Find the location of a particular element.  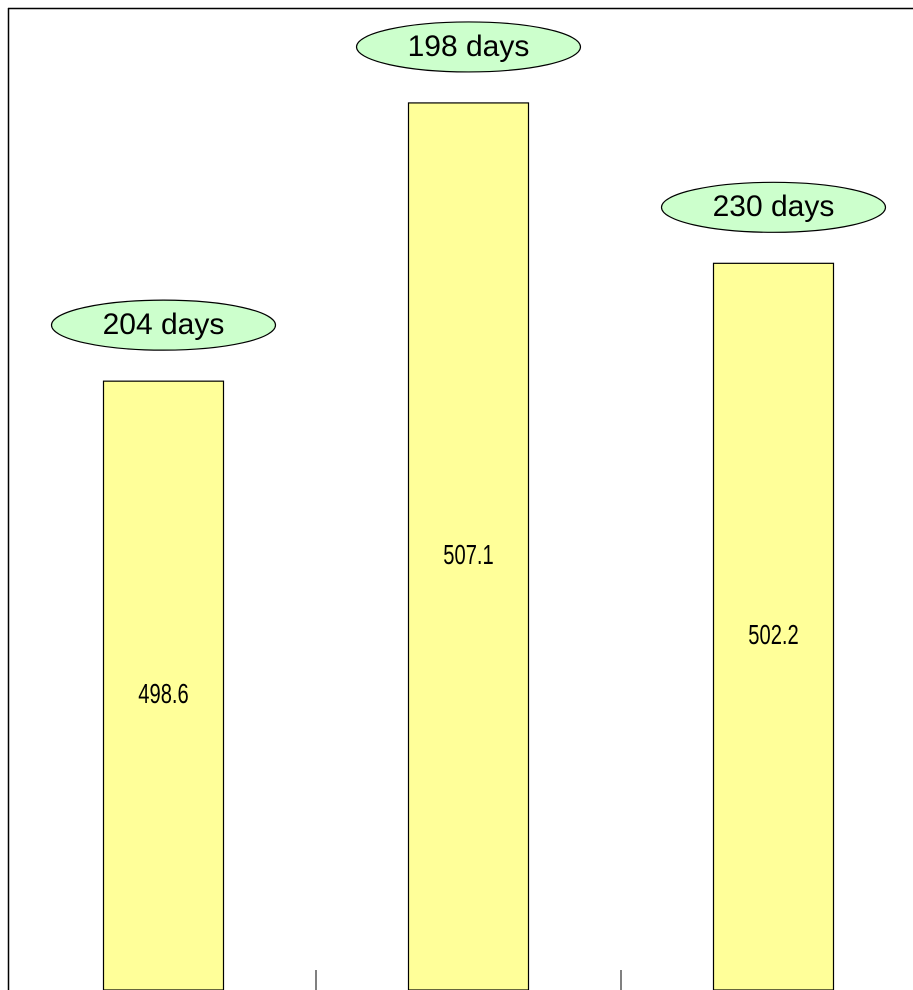

value-label: 498.6 is located at coordinates (163, 694).